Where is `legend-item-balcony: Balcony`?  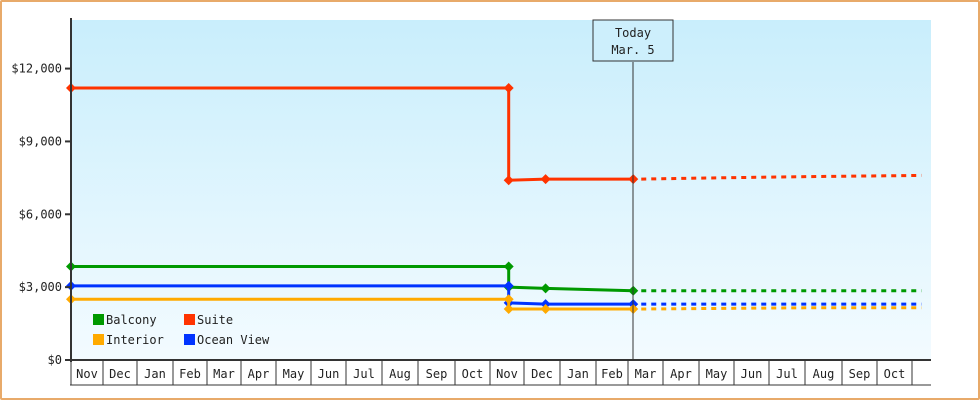 legend-item-balcony: Balcony is located at coordinates (125, 320).